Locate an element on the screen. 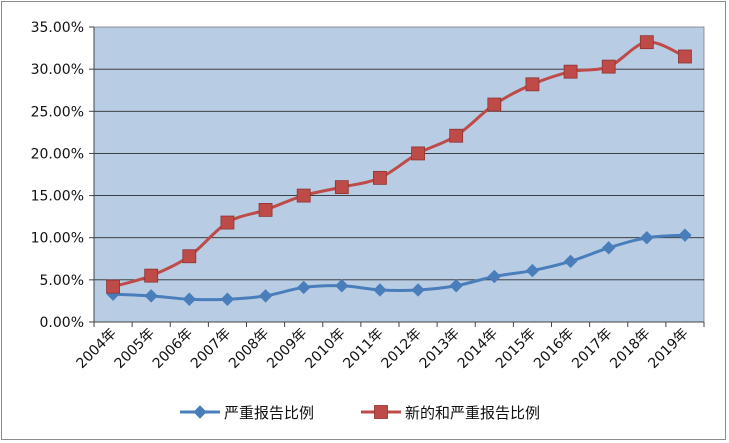 The width and height of the screenshot is (729, 443). y-tick-label: 25.00% is located at coordinates (57, 112).